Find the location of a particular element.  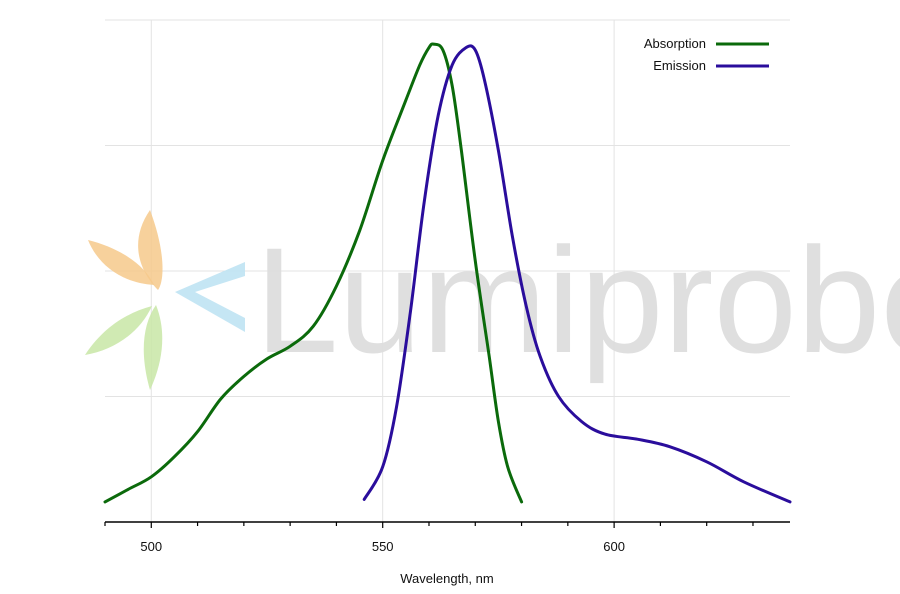

legend: Absorption Emission is located at coordinates (706, 54).